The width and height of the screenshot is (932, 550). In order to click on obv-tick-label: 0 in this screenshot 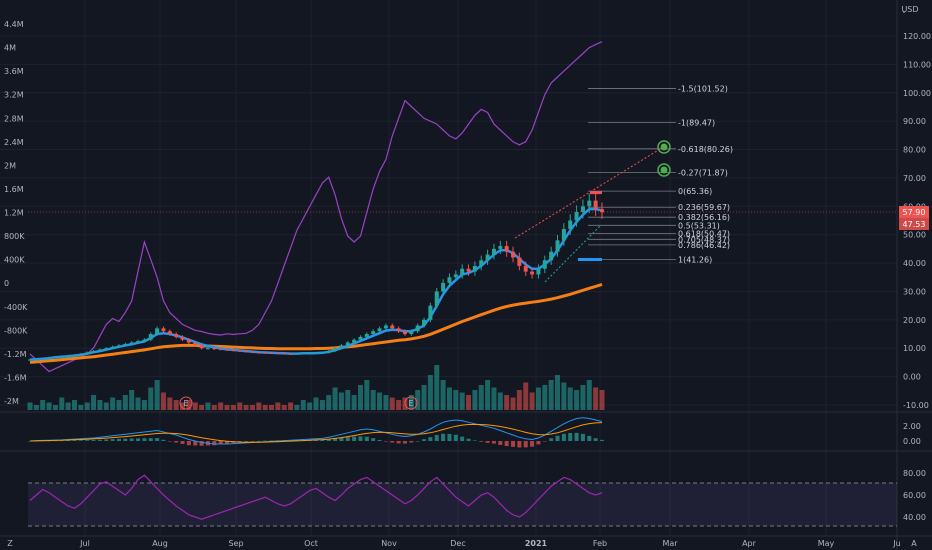, I will do `click(6, 283)`.